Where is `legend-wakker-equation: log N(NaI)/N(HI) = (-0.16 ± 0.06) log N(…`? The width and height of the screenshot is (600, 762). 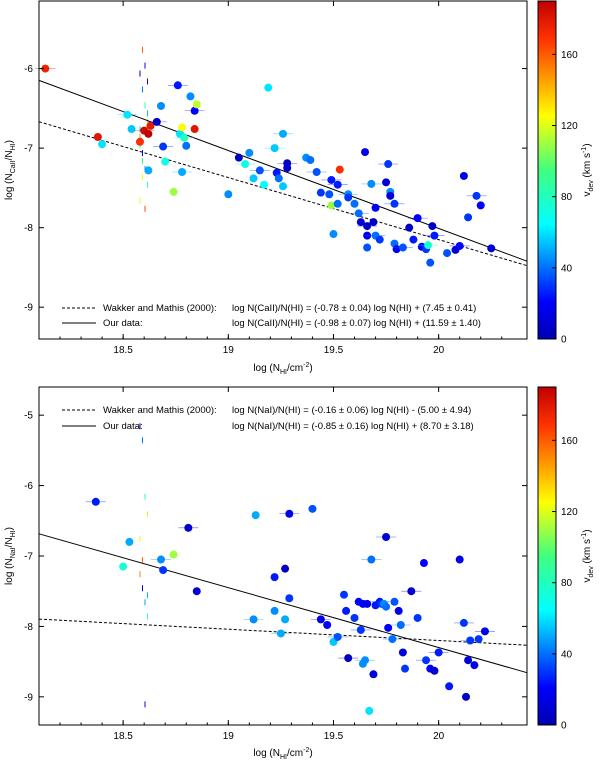 legend-wakker-equation: log N(NaI)/N(HI) = (-0.16 ± 0.06) log N(… is located at coordinates (351, 410).